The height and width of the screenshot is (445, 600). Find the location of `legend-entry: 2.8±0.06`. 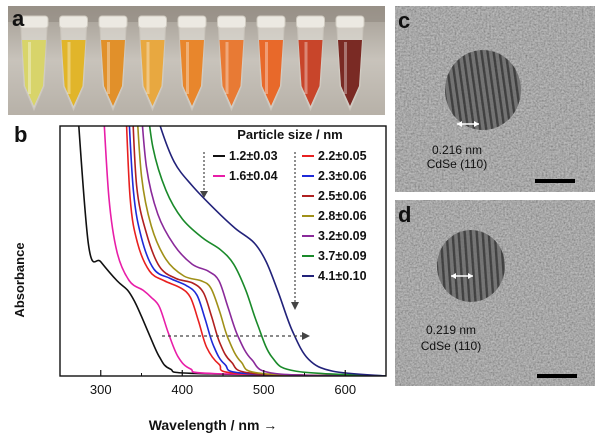

legend-entry: 2.8±0.06 is located at coordinates (342, 216).